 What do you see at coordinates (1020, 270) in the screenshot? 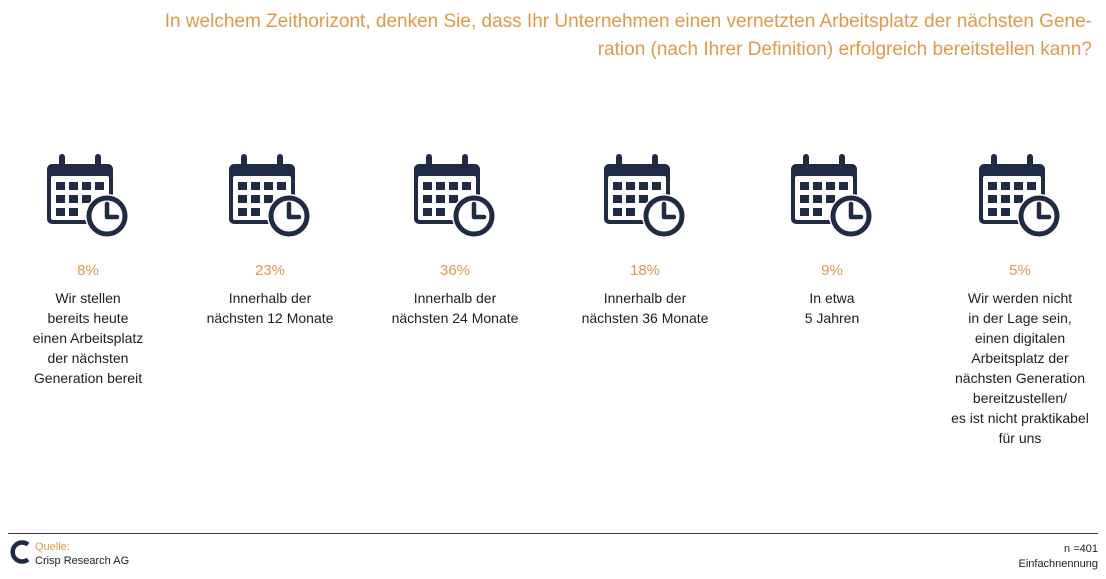
I see `percent-value: 5%` at bounding box center [1020, 270].